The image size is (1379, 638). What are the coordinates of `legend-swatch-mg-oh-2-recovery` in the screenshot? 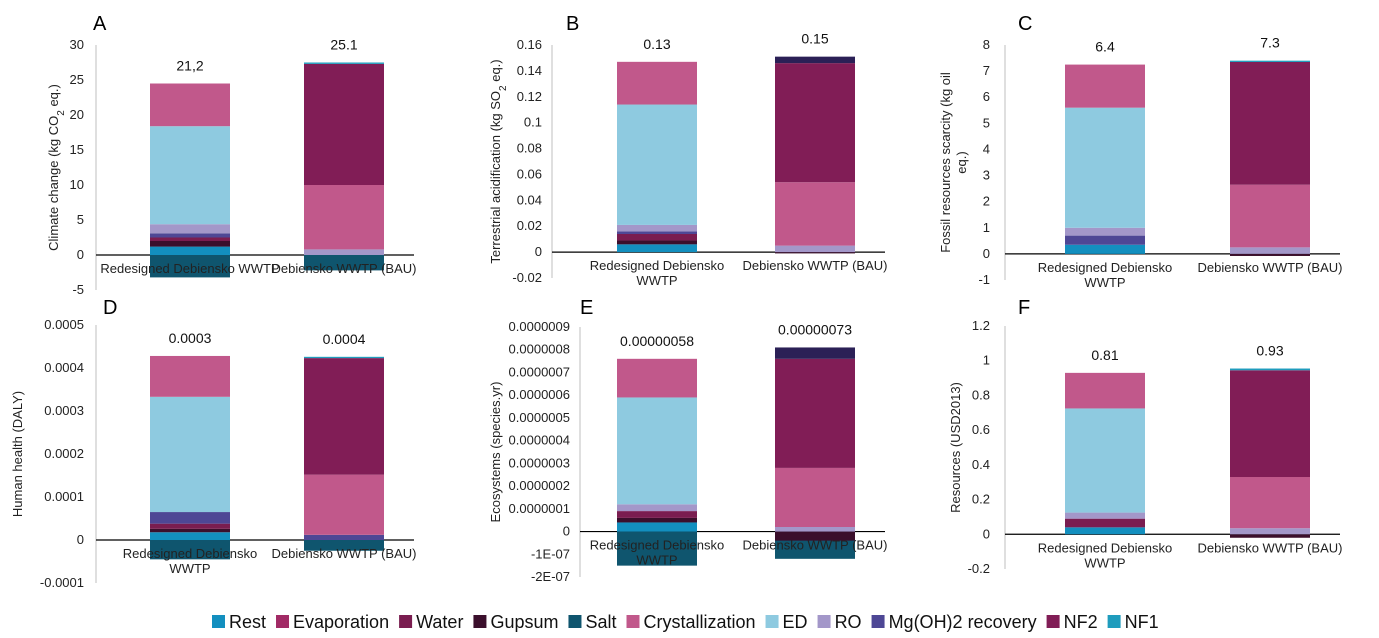 It's located at (878, 621).